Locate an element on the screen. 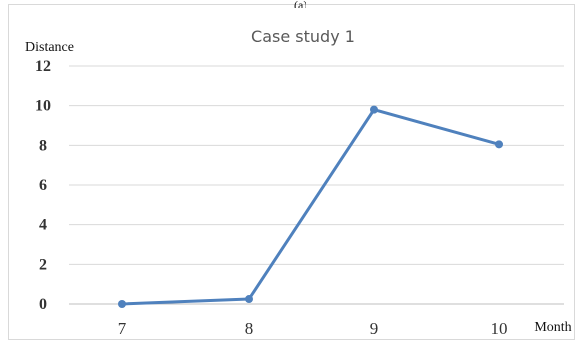 This screenshot has height=345, width=581. y-tick-label: 10 is located at coordinates (43, 106).